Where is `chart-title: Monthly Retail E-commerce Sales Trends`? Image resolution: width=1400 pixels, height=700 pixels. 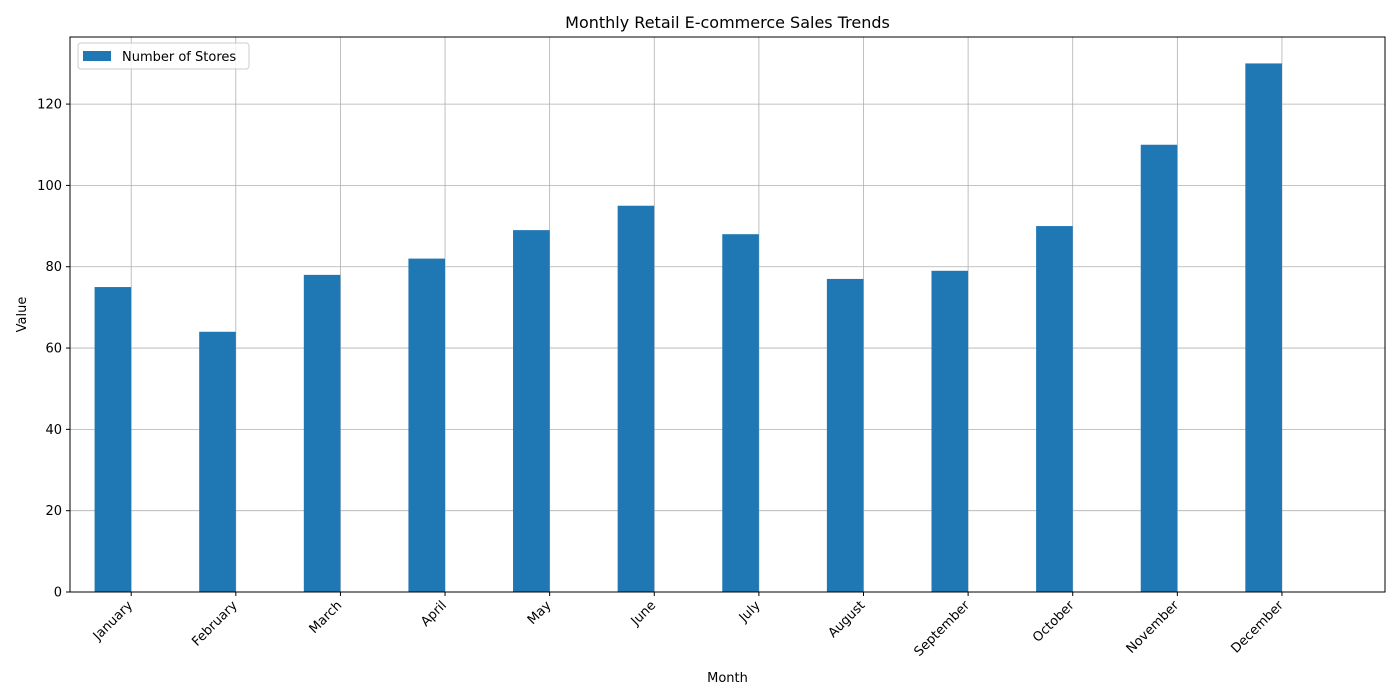 chart-title: Monthly Retail E-commerce Sales Trends is located at coordinates (727, 22).